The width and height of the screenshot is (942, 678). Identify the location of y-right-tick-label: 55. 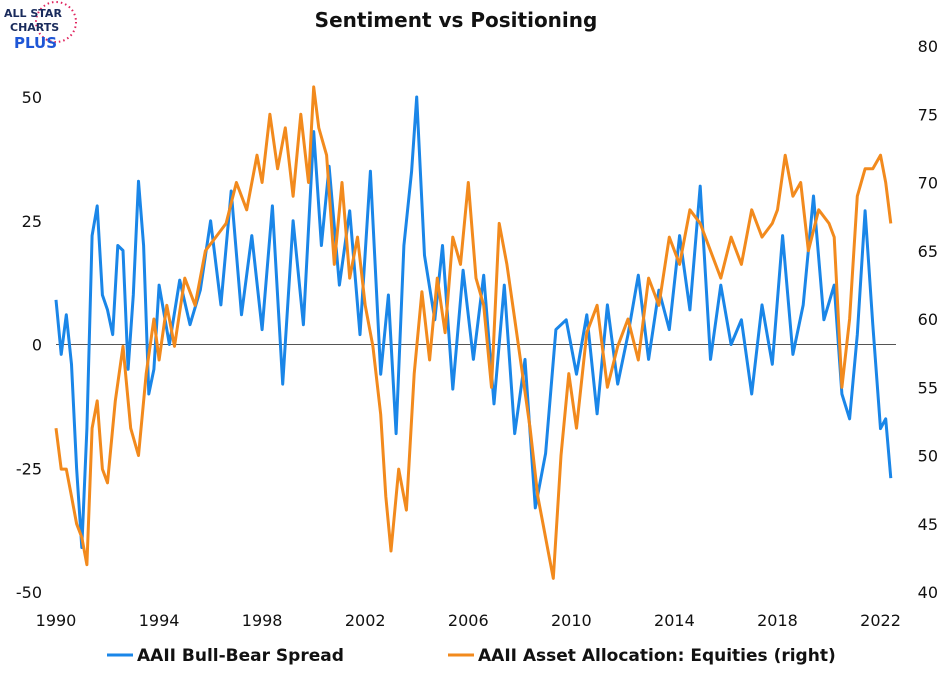
(928, 387).